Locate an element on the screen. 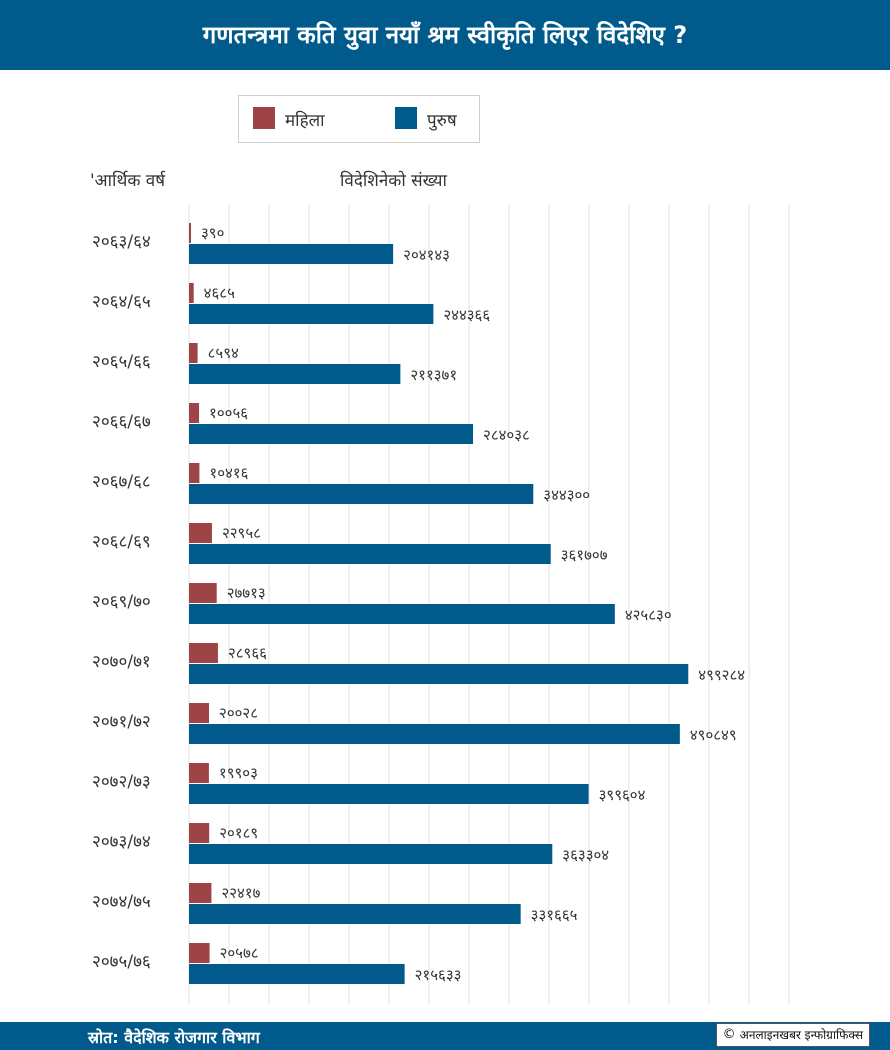 This screenshot has width=890, height=1050. year-label: २०६५/६६ is located at coordinates (121, 362).